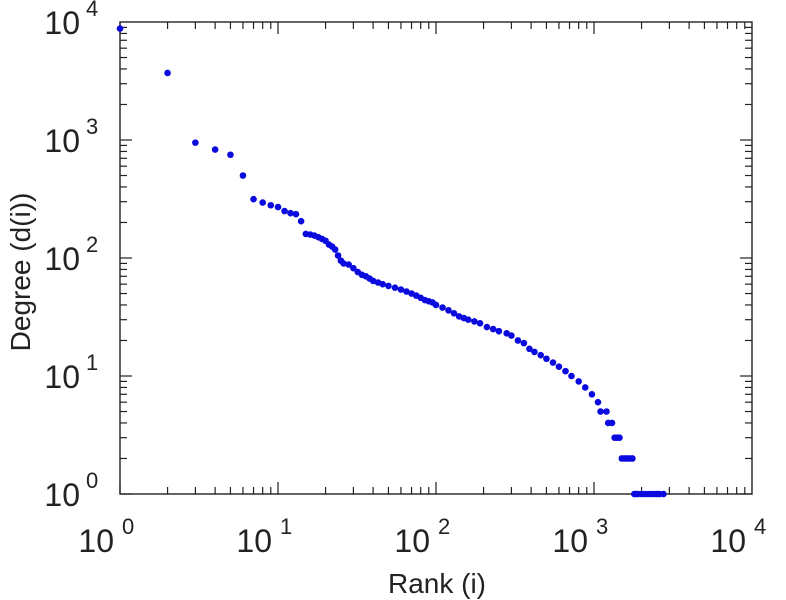 This screenshot has height=600, width=786. Describe the element at coordinates (602, 526) in the screenshot. I see `x-tick-exponent: 3` at that location.